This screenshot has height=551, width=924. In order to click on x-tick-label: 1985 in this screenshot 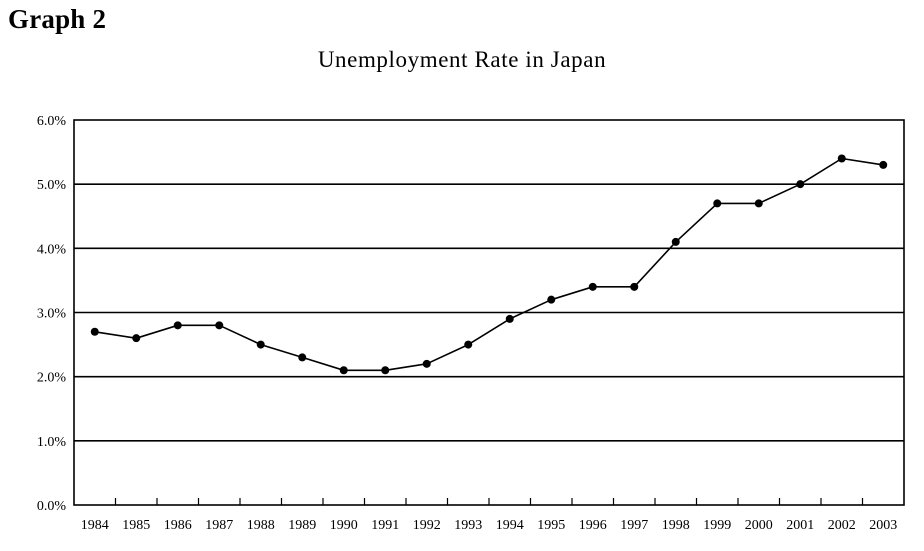, I will do `click(136, 525)`.